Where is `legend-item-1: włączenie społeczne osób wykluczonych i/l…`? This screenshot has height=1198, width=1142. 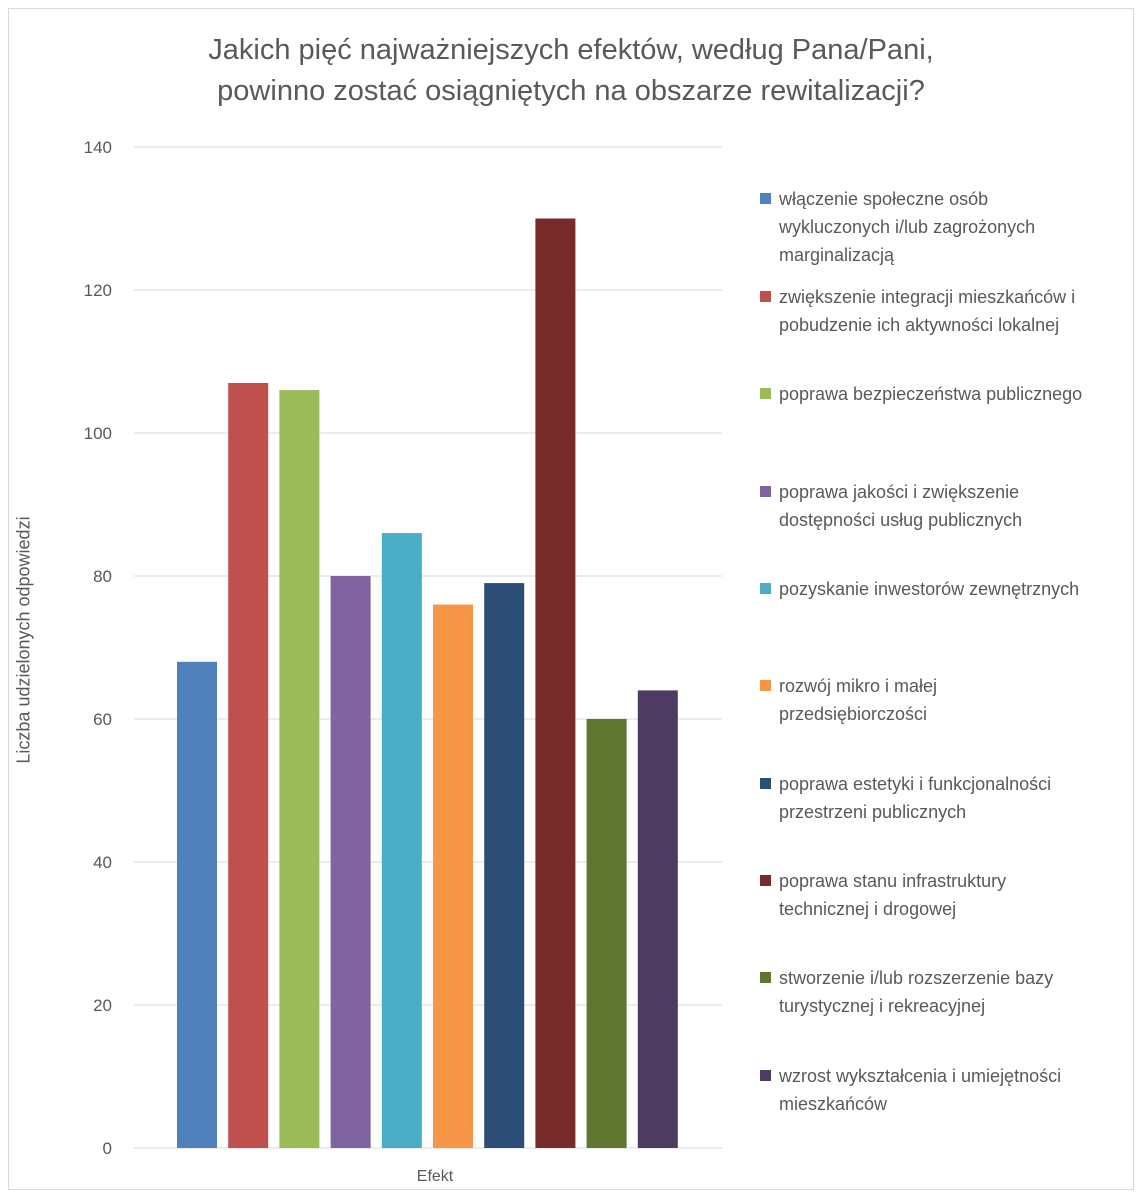 legend-item-1: włączenie społeczne osób wykluczonych i/l… is located at coordinates (950, 227).